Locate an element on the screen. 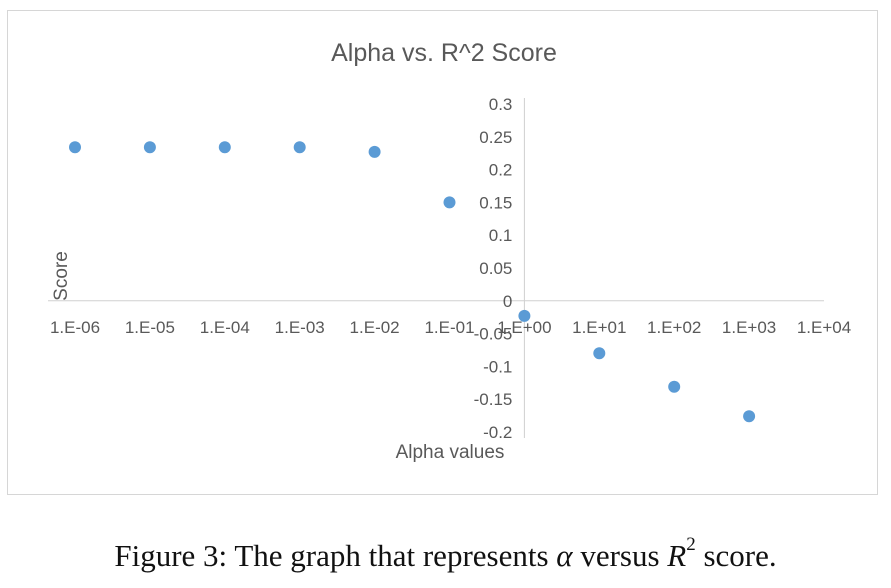  x-tick-label: 1.E-01 is located at coordinates (449, 327).